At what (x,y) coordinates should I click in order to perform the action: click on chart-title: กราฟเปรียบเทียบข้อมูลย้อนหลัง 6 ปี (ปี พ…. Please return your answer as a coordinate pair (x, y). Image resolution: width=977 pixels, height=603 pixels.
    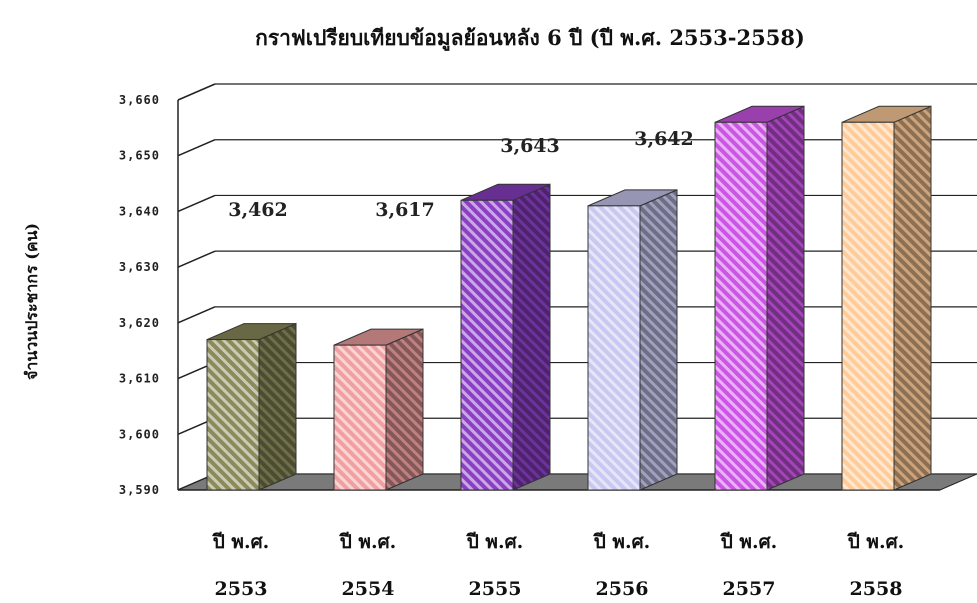
    Looking at the image, I should click on (530, 37).